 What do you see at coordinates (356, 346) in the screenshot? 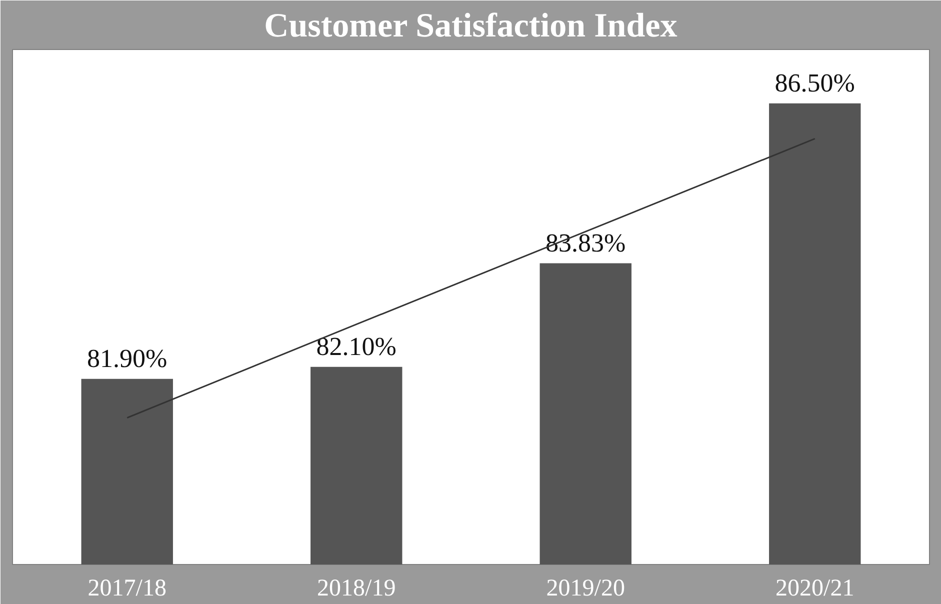
I see `data-label: 82.10%` at bounding box center [356, 346].